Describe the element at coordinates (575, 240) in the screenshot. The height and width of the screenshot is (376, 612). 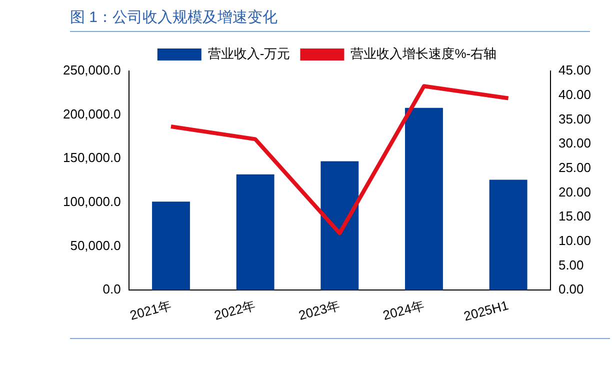
I see `y2-tick-label: 10.00` at that location.